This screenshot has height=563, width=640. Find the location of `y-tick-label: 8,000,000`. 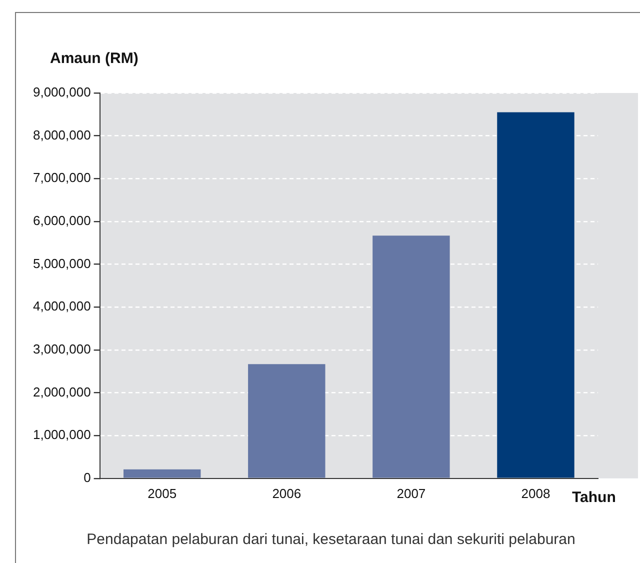

y-tick-label: 8,000,000 is located at coordinates (61, 134).